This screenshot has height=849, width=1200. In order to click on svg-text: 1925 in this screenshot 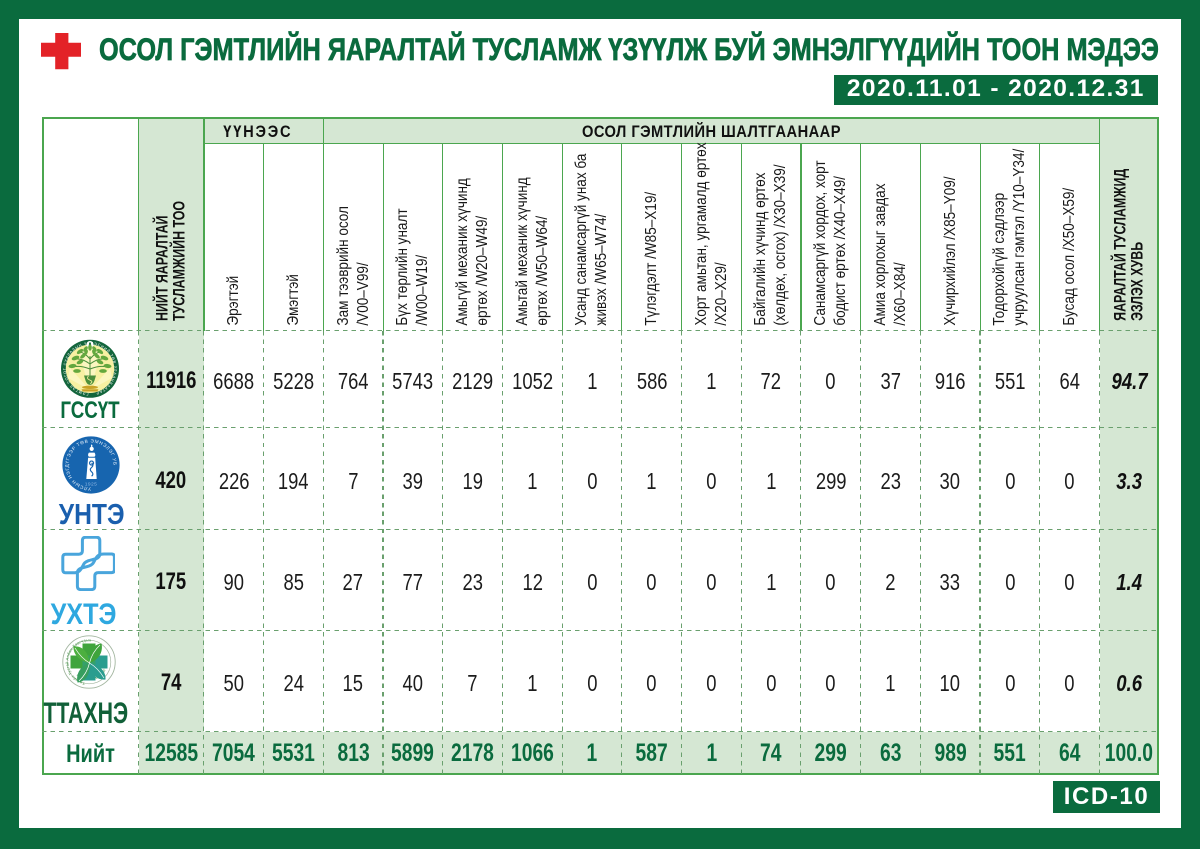, I will do `click(91, 485)`.